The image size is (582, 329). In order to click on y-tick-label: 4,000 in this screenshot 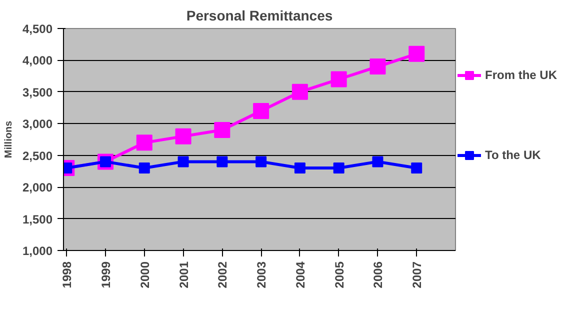, I will do `click(37, 61)`.